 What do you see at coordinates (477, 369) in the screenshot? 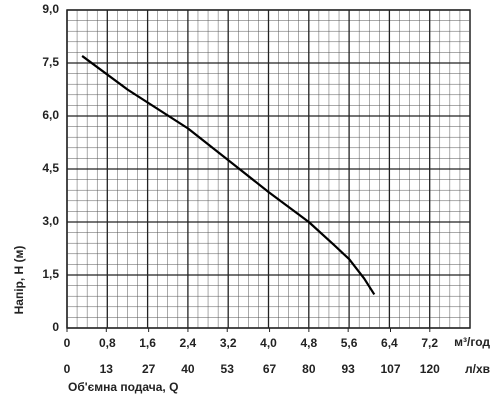
I see `x2-unit: л/хв` at bounding box center [477, 369].